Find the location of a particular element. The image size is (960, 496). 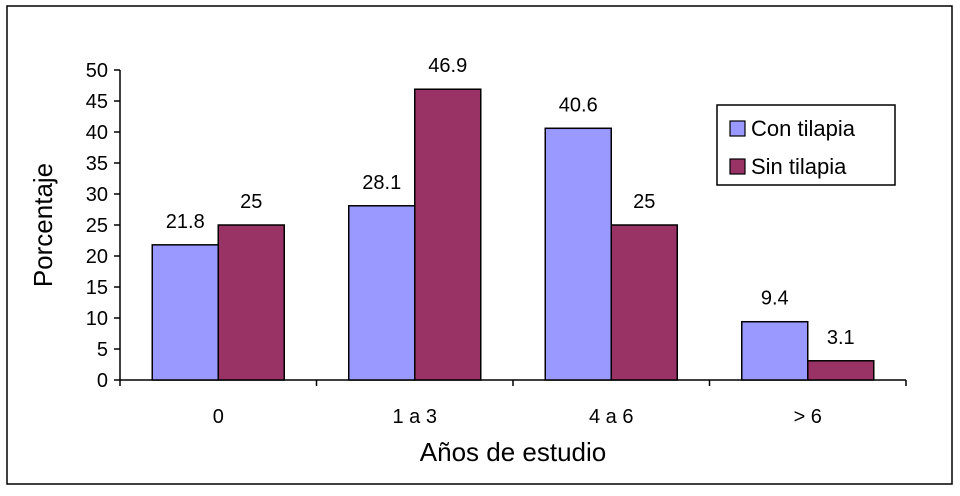

data-label: 40.6 is located at coordinates (578, 105).